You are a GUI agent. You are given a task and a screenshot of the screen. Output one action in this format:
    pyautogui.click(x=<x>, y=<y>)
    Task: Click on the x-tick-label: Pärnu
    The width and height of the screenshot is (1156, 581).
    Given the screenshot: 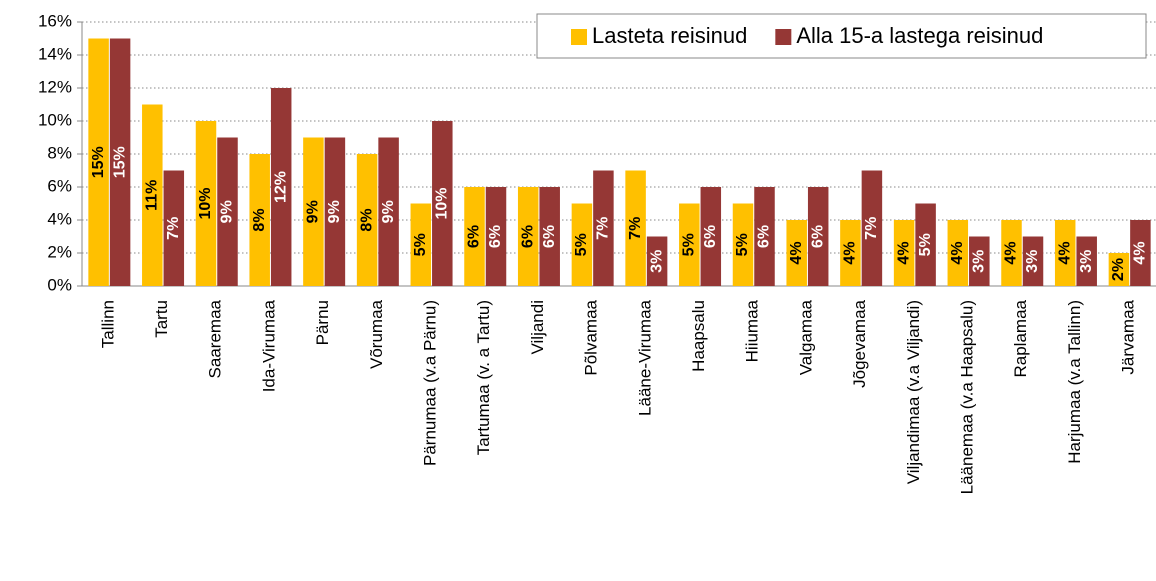 What is the action you would take?
    pyautogui.click(x=322, y=322)
    